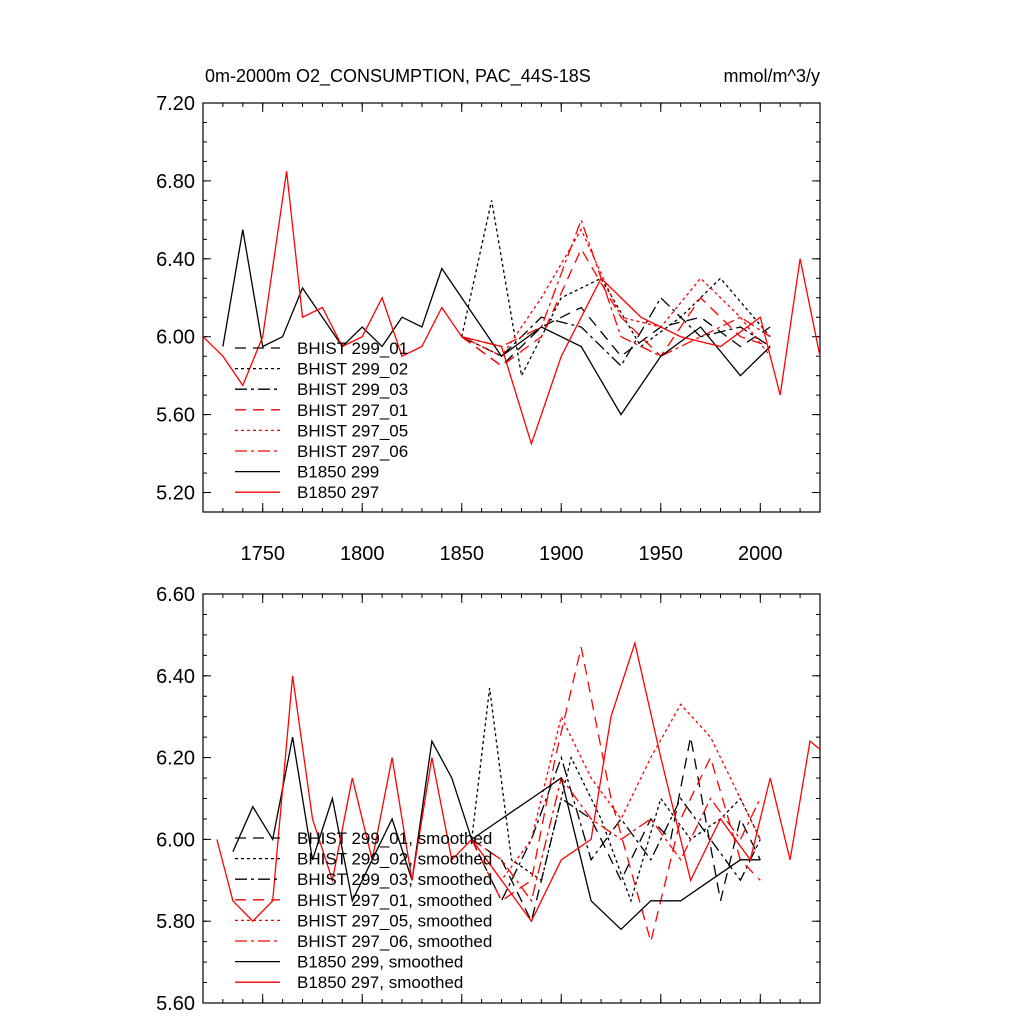 The image size is (1024, 1024). I want to click on legend-label: BHIST 297_06, so click(352, 451).